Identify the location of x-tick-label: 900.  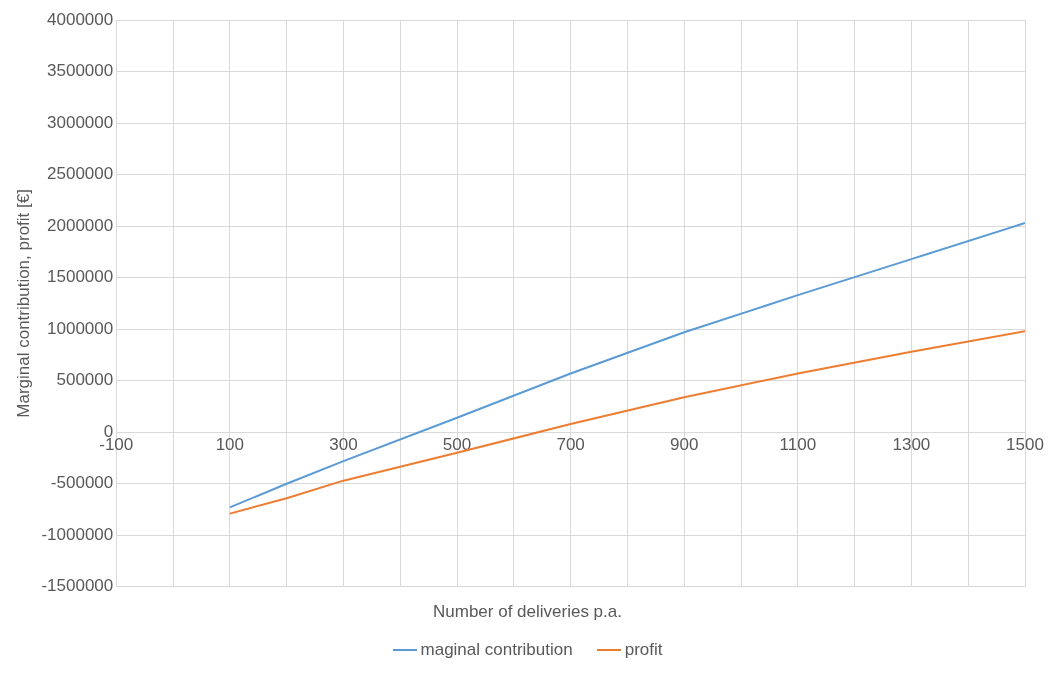
(684, 445).